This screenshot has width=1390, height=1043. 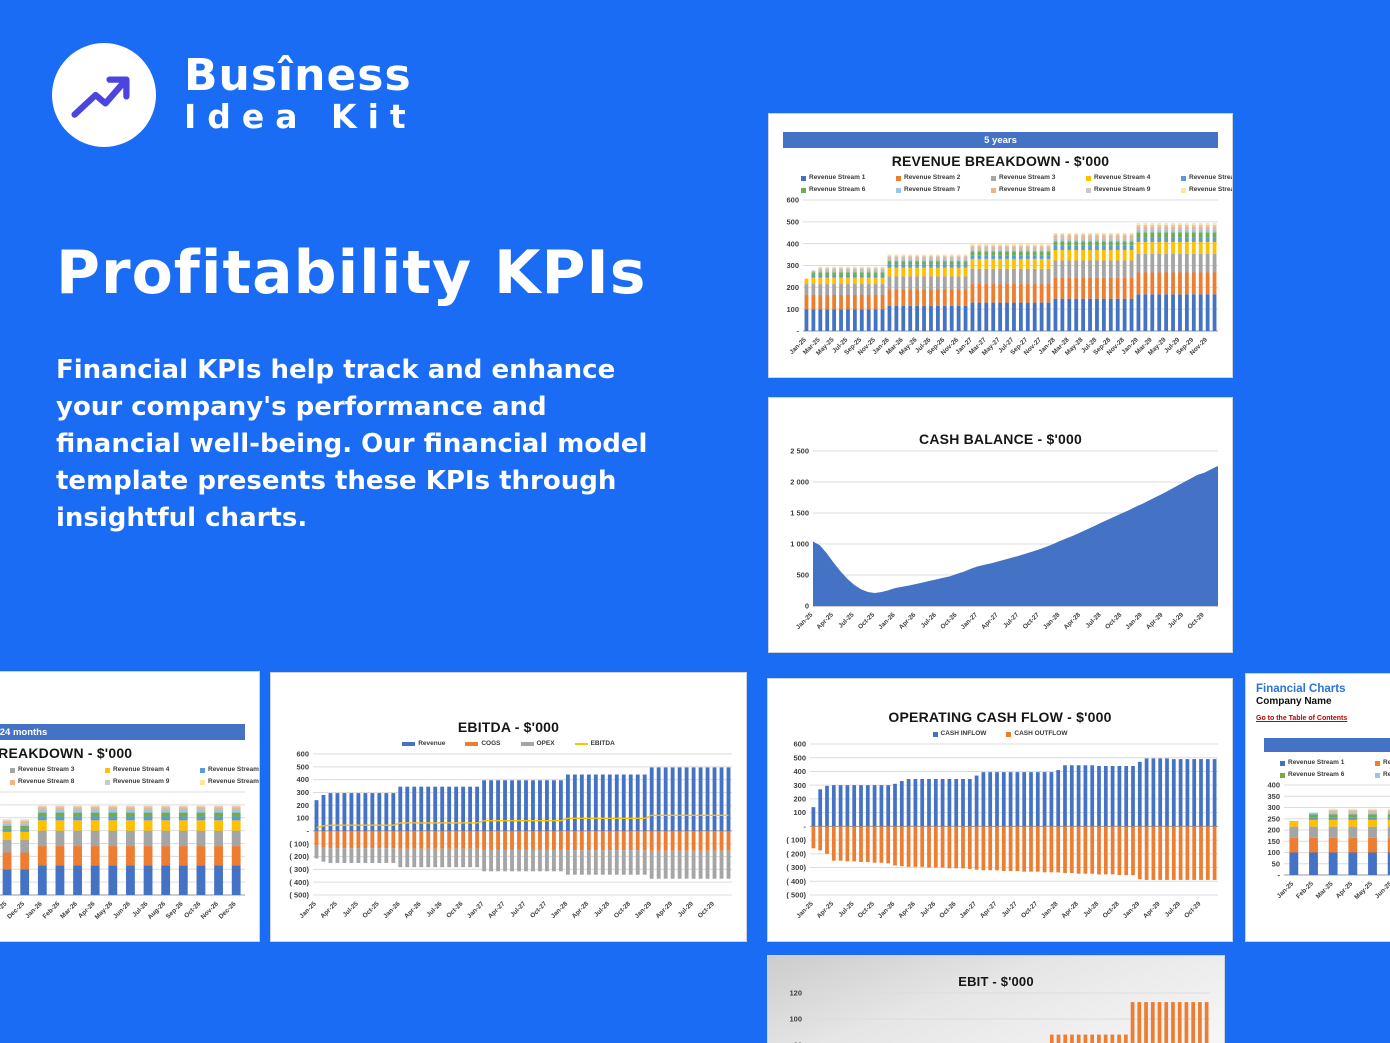 I want to click on chart-period-label: 5 years, so click(x=1000, y=140).